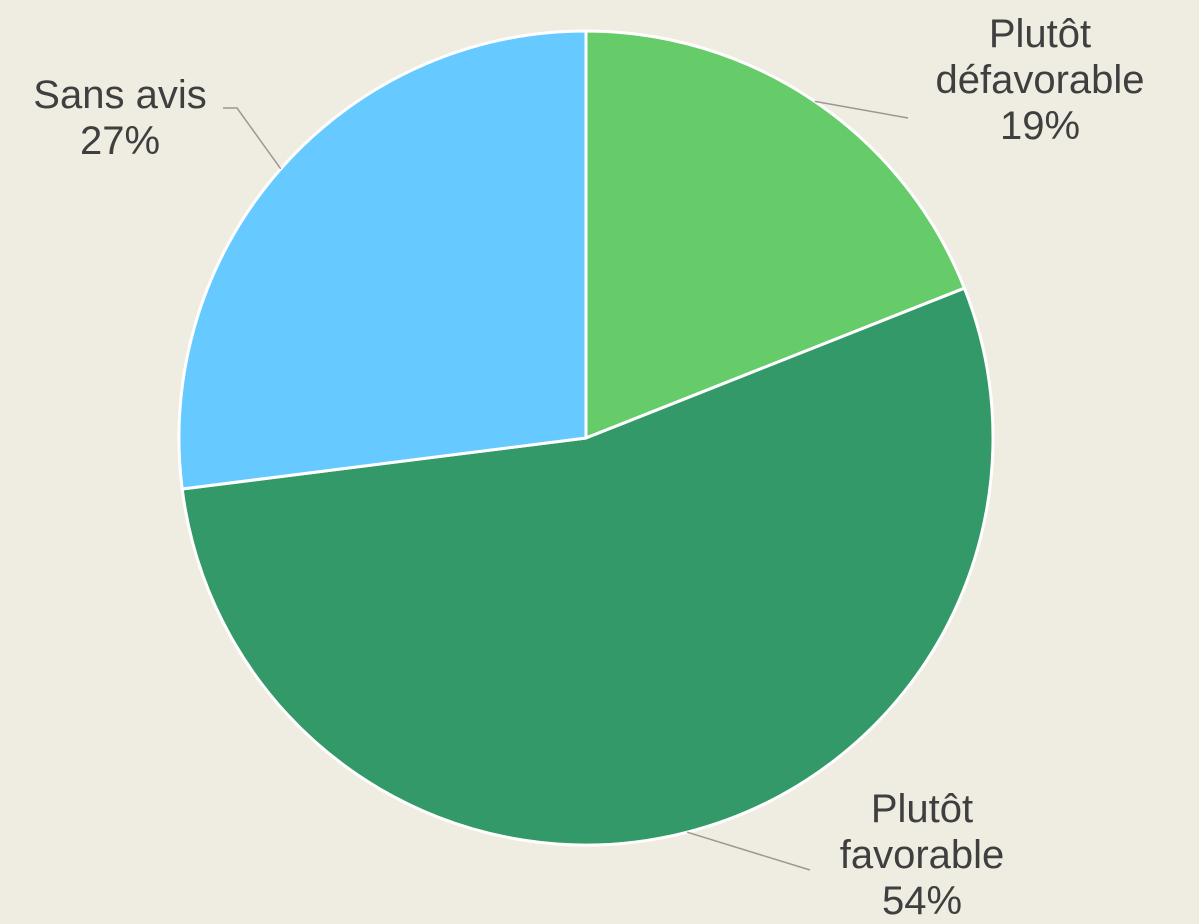 The width and height of the screenshot is (1199, 924). I want to click on leader-line-plutot-defavorable, so click(861, 109).